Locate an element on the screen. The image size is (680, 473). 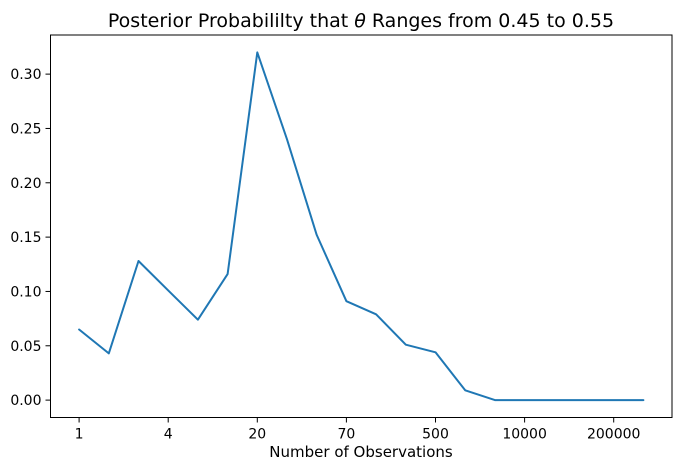
x-axis-label: Number of Observations is located at coordinates (361, 452).